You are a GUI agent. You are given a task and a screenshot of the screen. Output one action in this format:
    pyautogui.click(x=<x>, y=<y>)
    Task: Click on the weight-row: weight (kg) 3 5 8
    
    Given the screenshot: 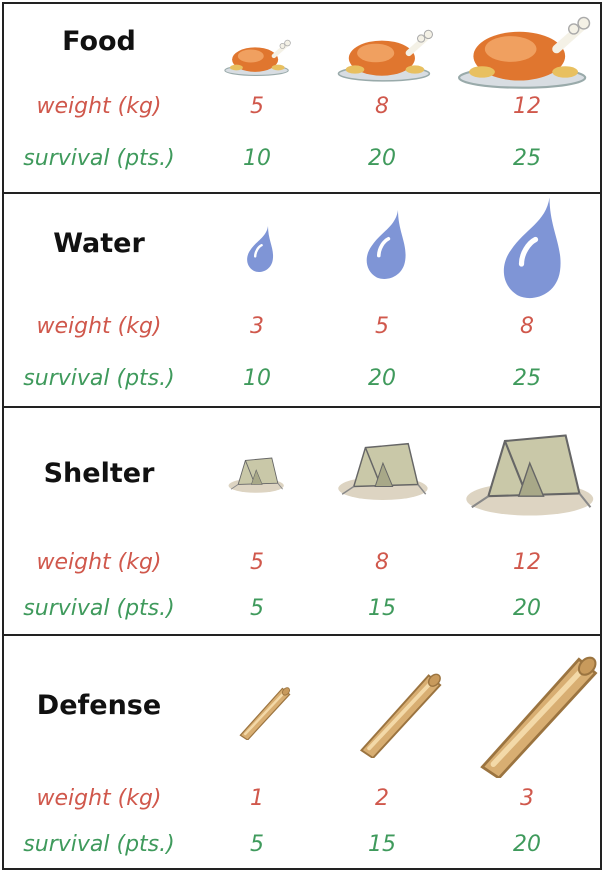 What is the action you would take?
    pyautogui.click(x=302, y=331)
    